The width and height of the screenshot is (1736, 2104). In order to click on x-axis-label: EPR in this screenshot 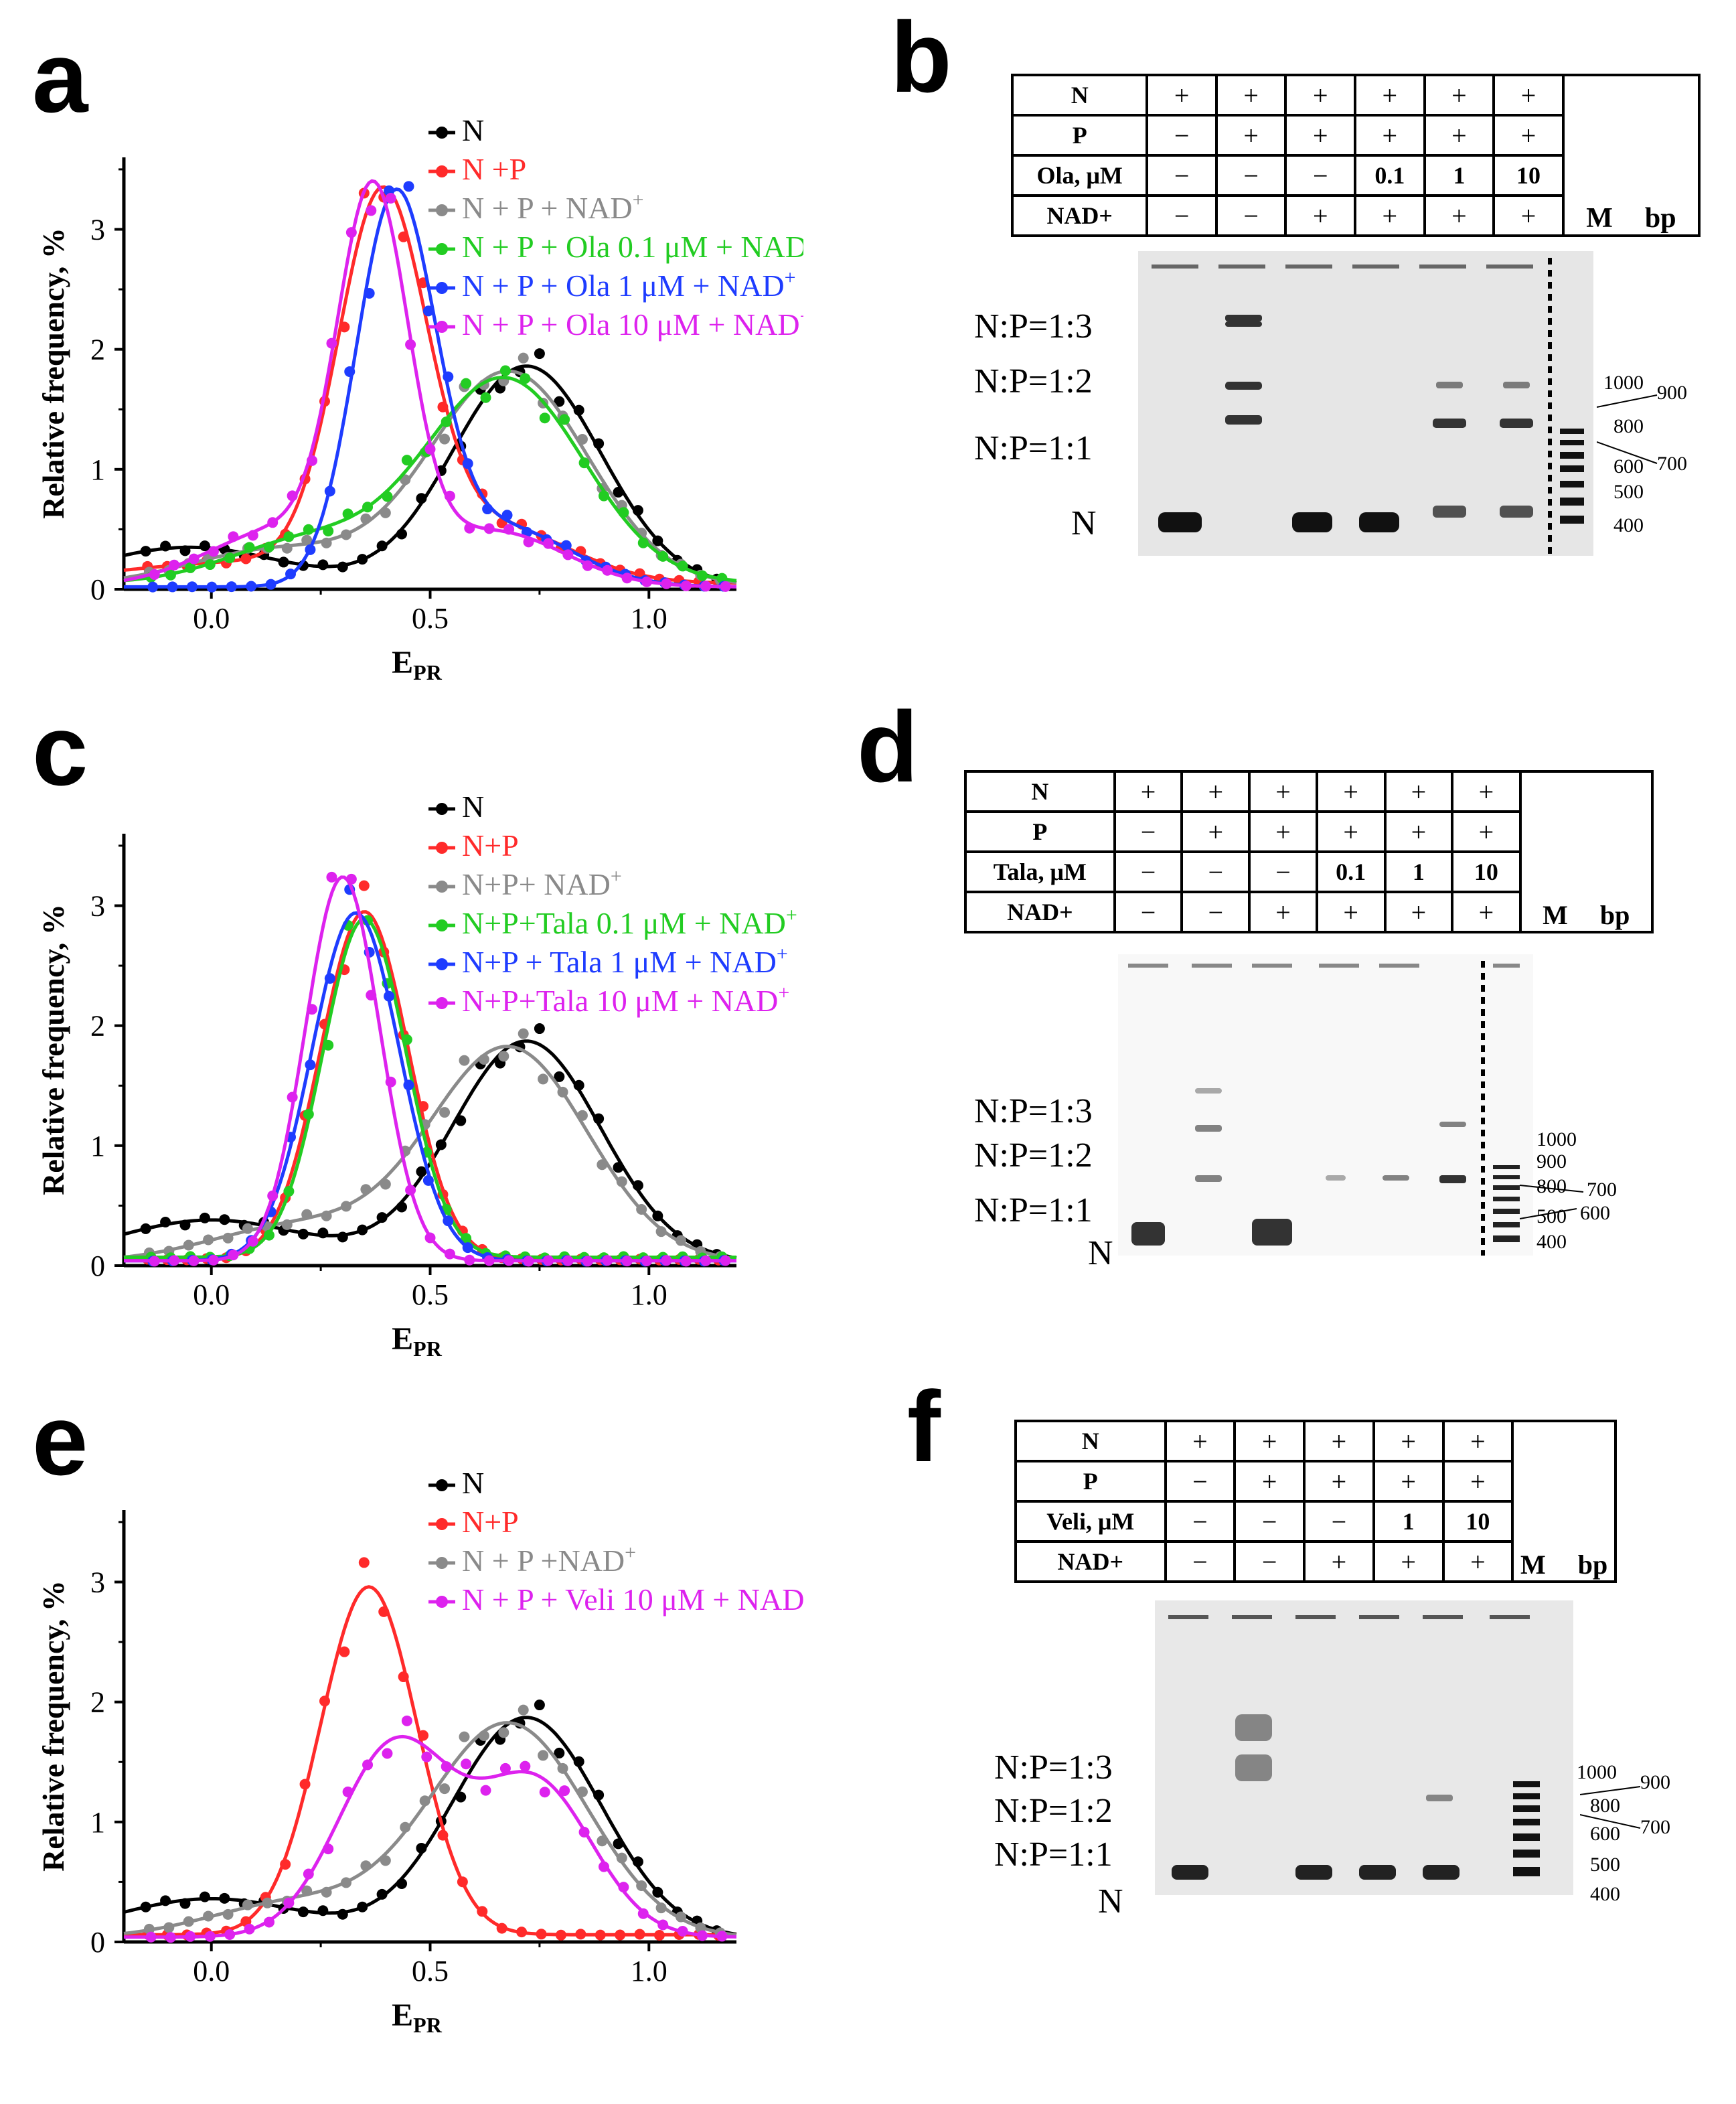, I will do `click(417, 2017)`.